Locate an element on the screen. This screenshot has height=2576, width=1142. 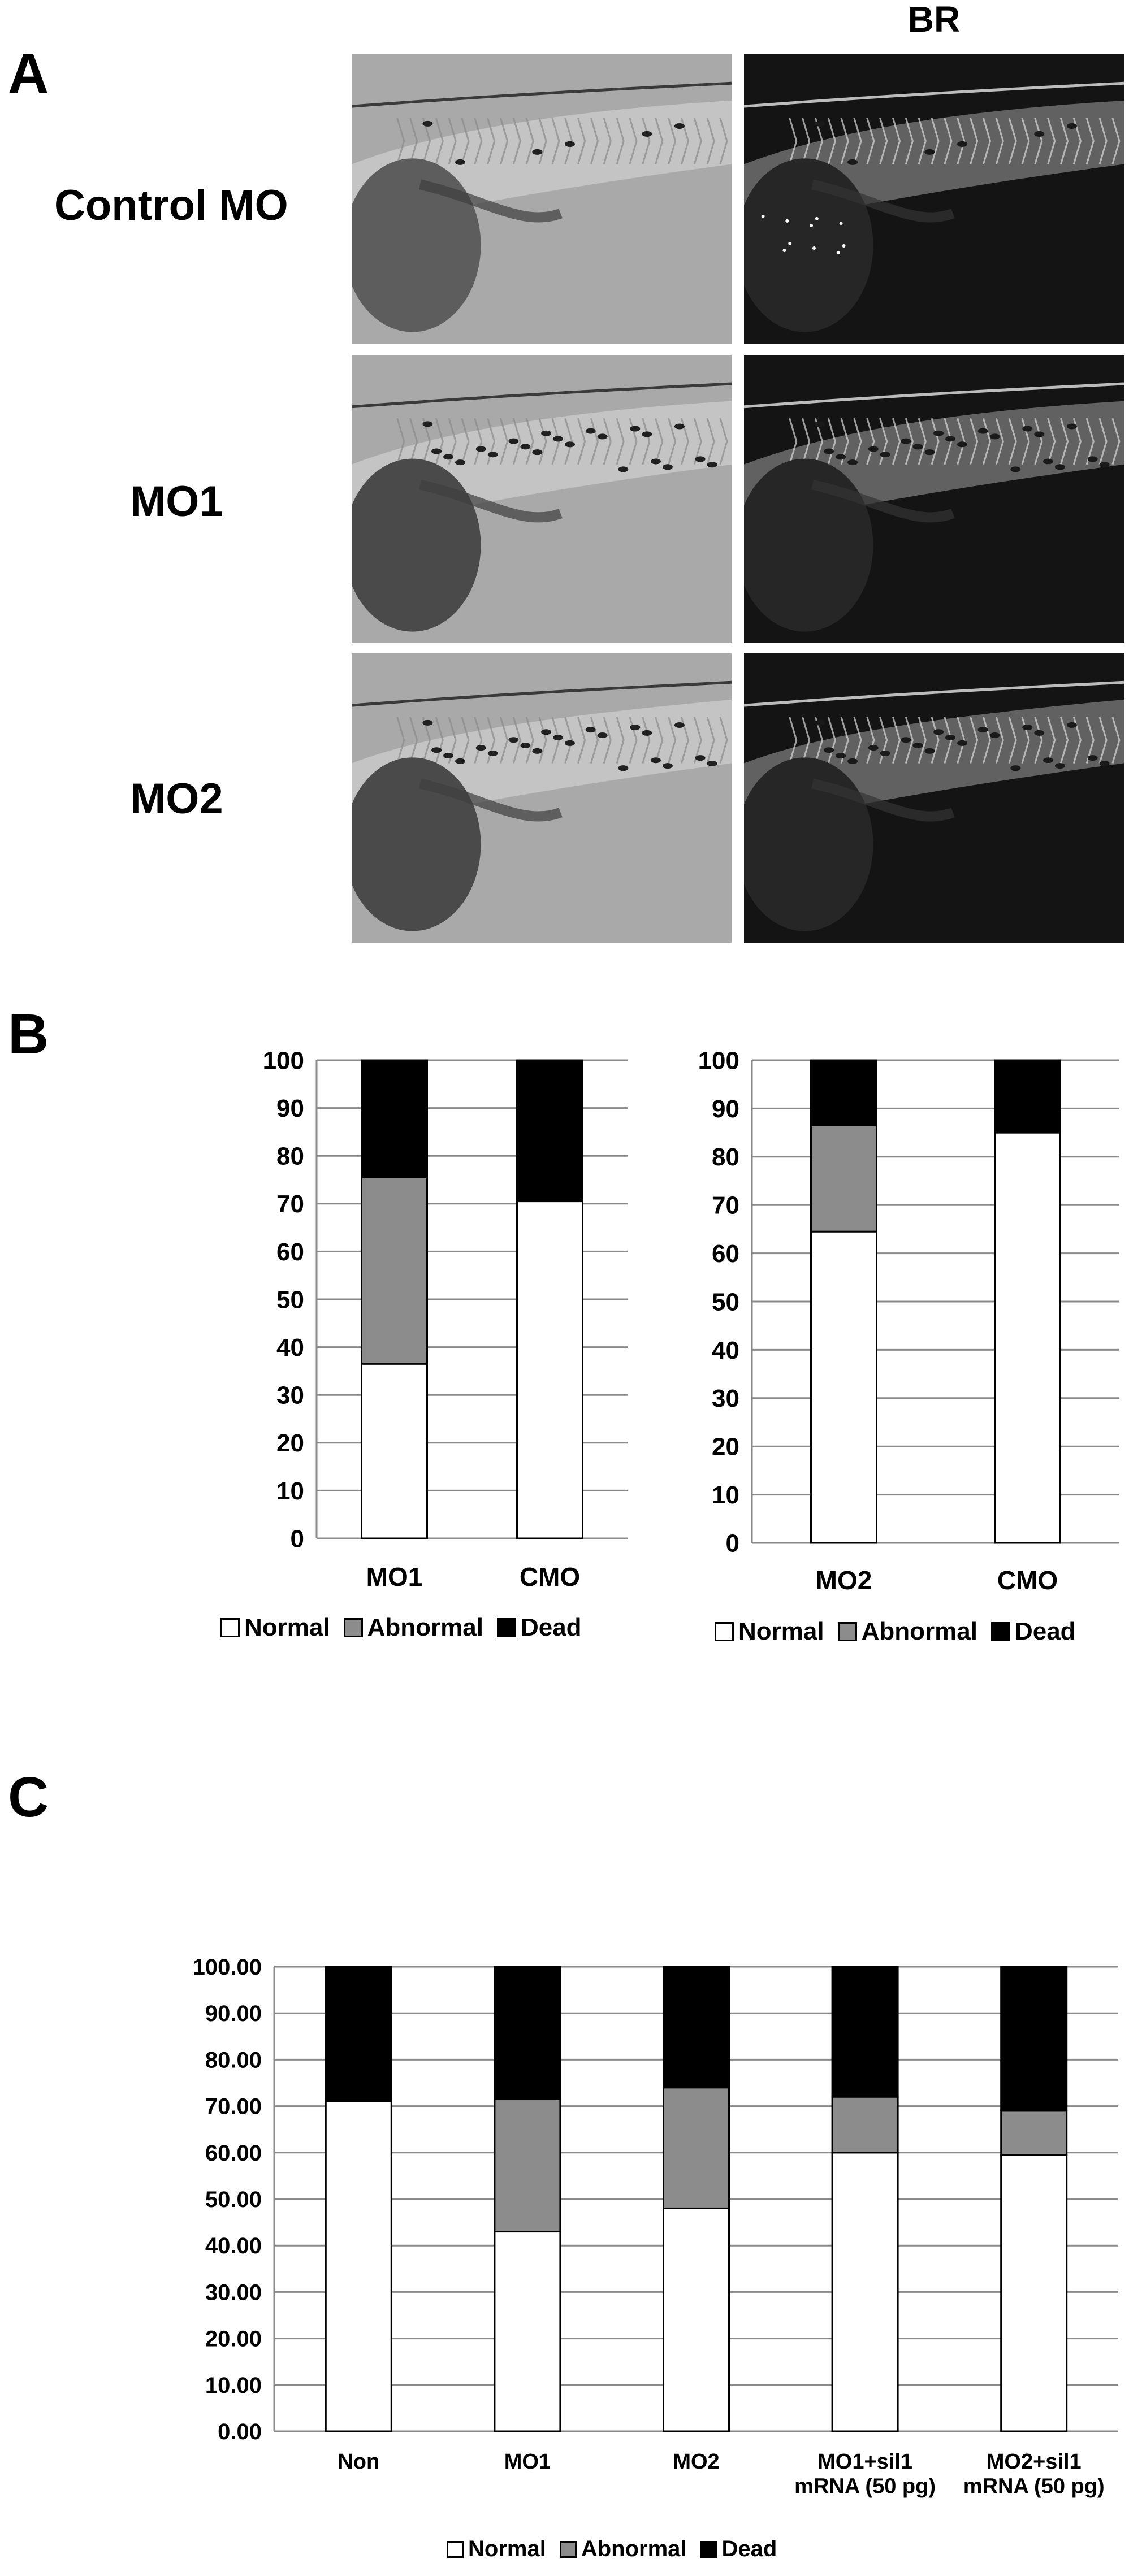
y-tick-label: 60 is located at coordinates (725, 1254).